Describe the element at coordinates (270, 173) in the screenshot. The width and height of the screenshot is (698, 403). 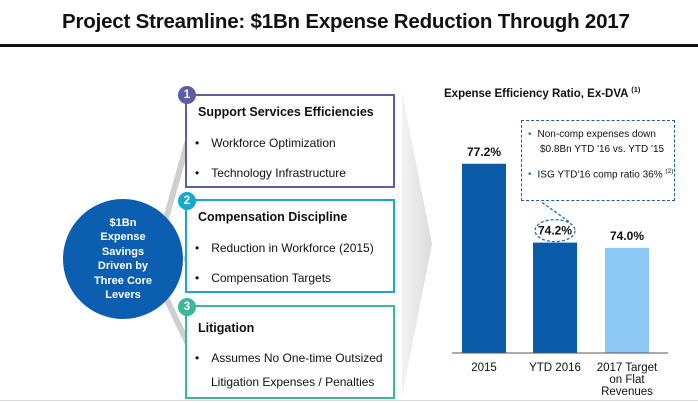
I see `lever-item: Technology Infrastructure` at that location.